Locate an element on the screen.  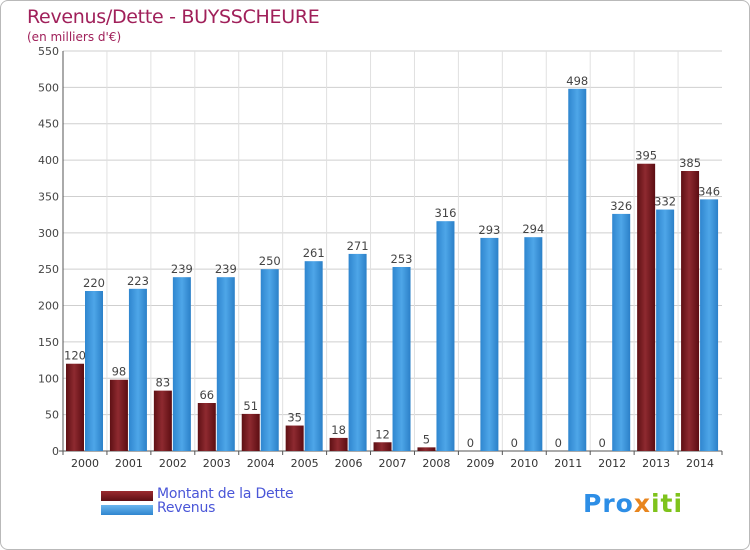
x-tick-label: 2003 is located at coordinates (217, 463).